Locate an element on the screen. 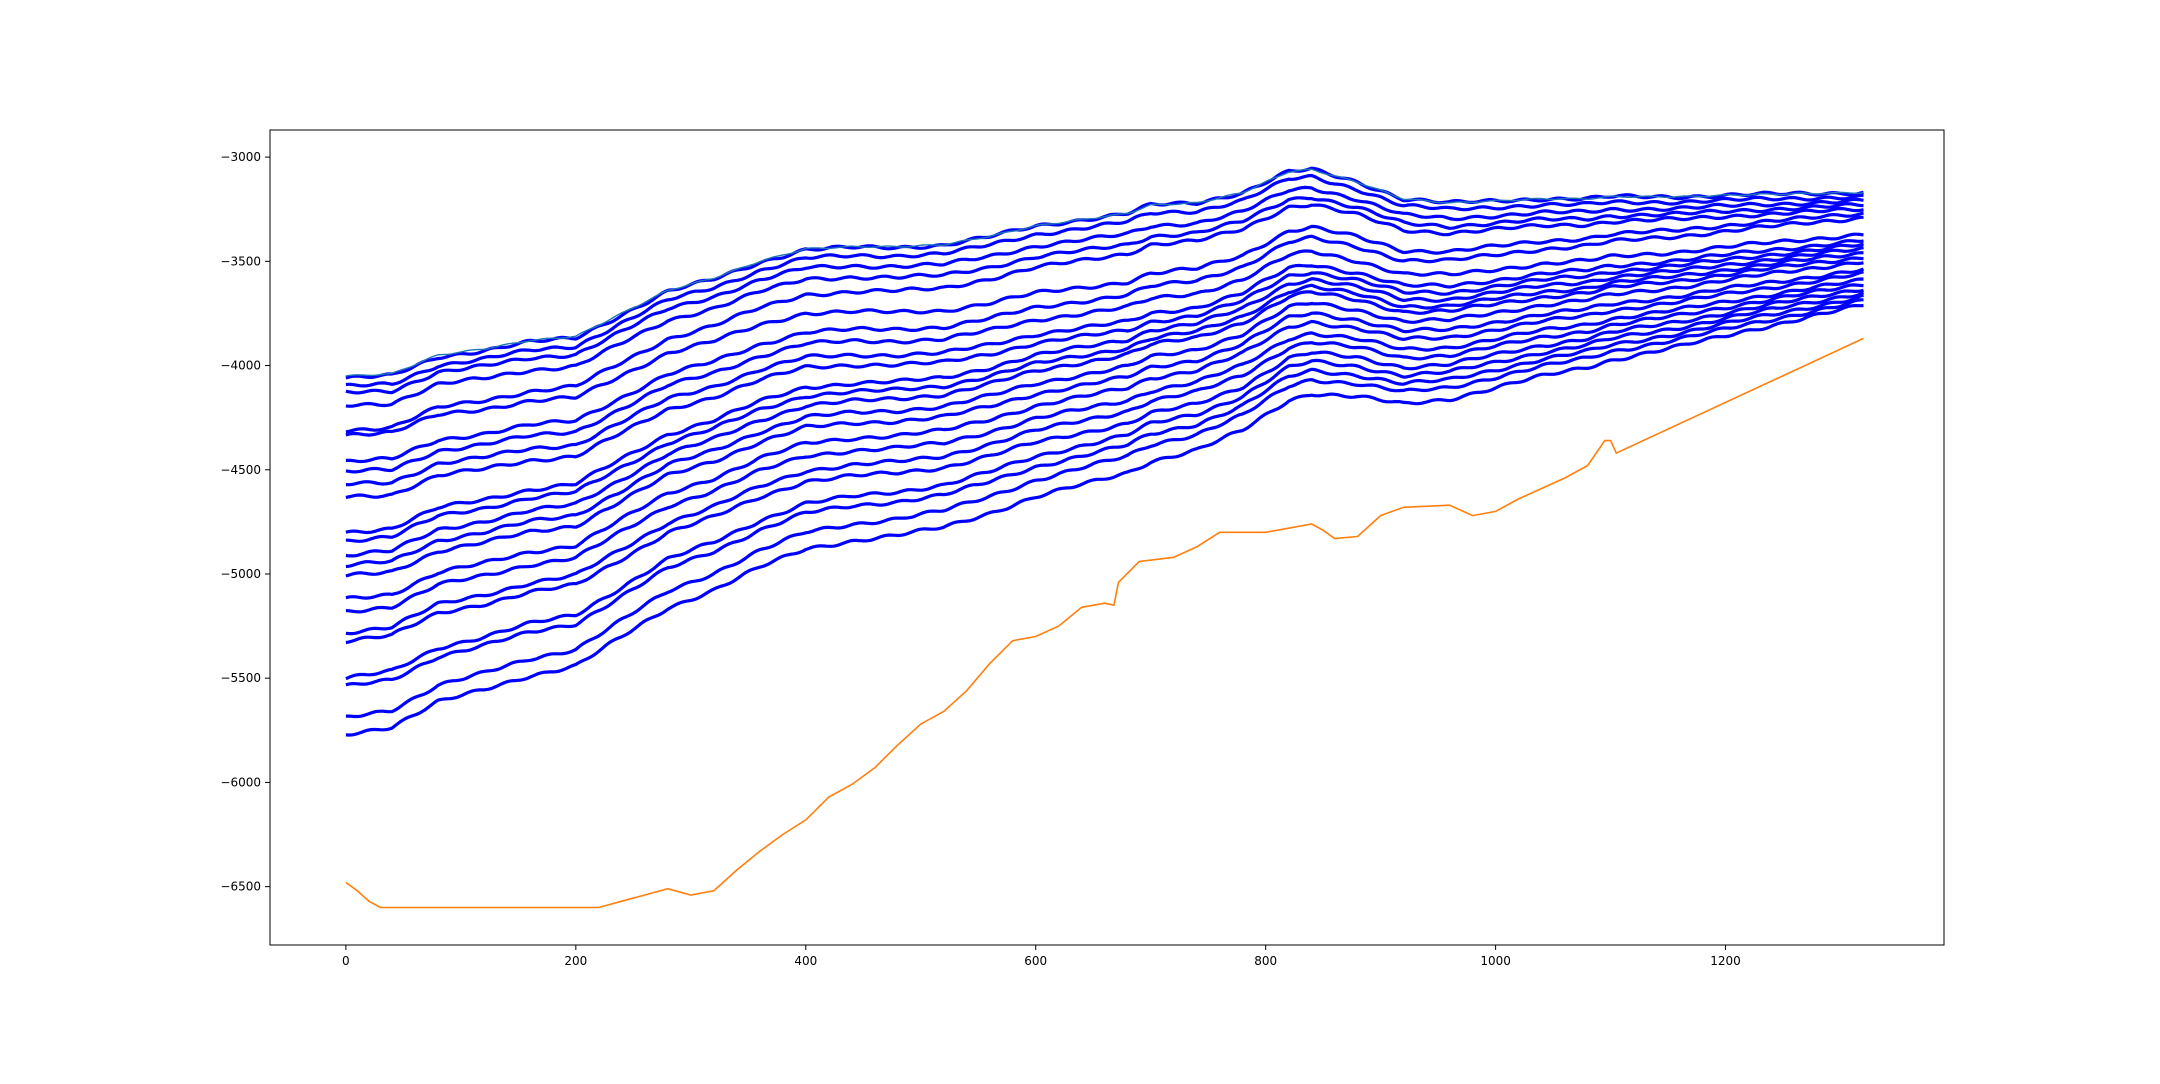 This screenshot has width=2160, height=1084. y-tick-label: −4000 is located at coordinates (240, 366).